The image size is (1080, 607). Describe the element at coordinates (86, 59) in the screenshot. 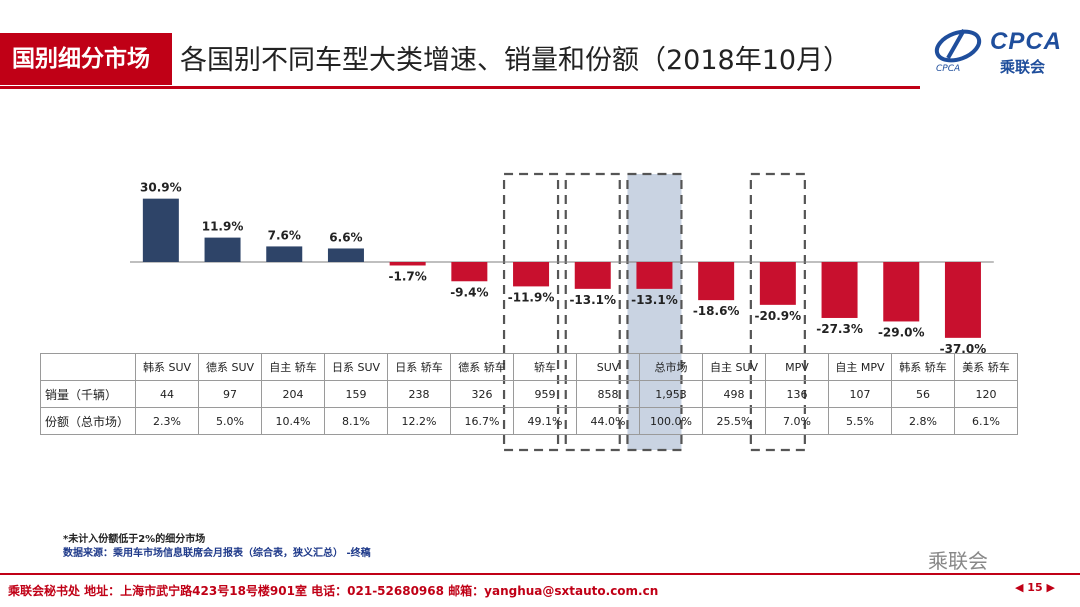

I see `section-tag: 国别细分市场` at that location.